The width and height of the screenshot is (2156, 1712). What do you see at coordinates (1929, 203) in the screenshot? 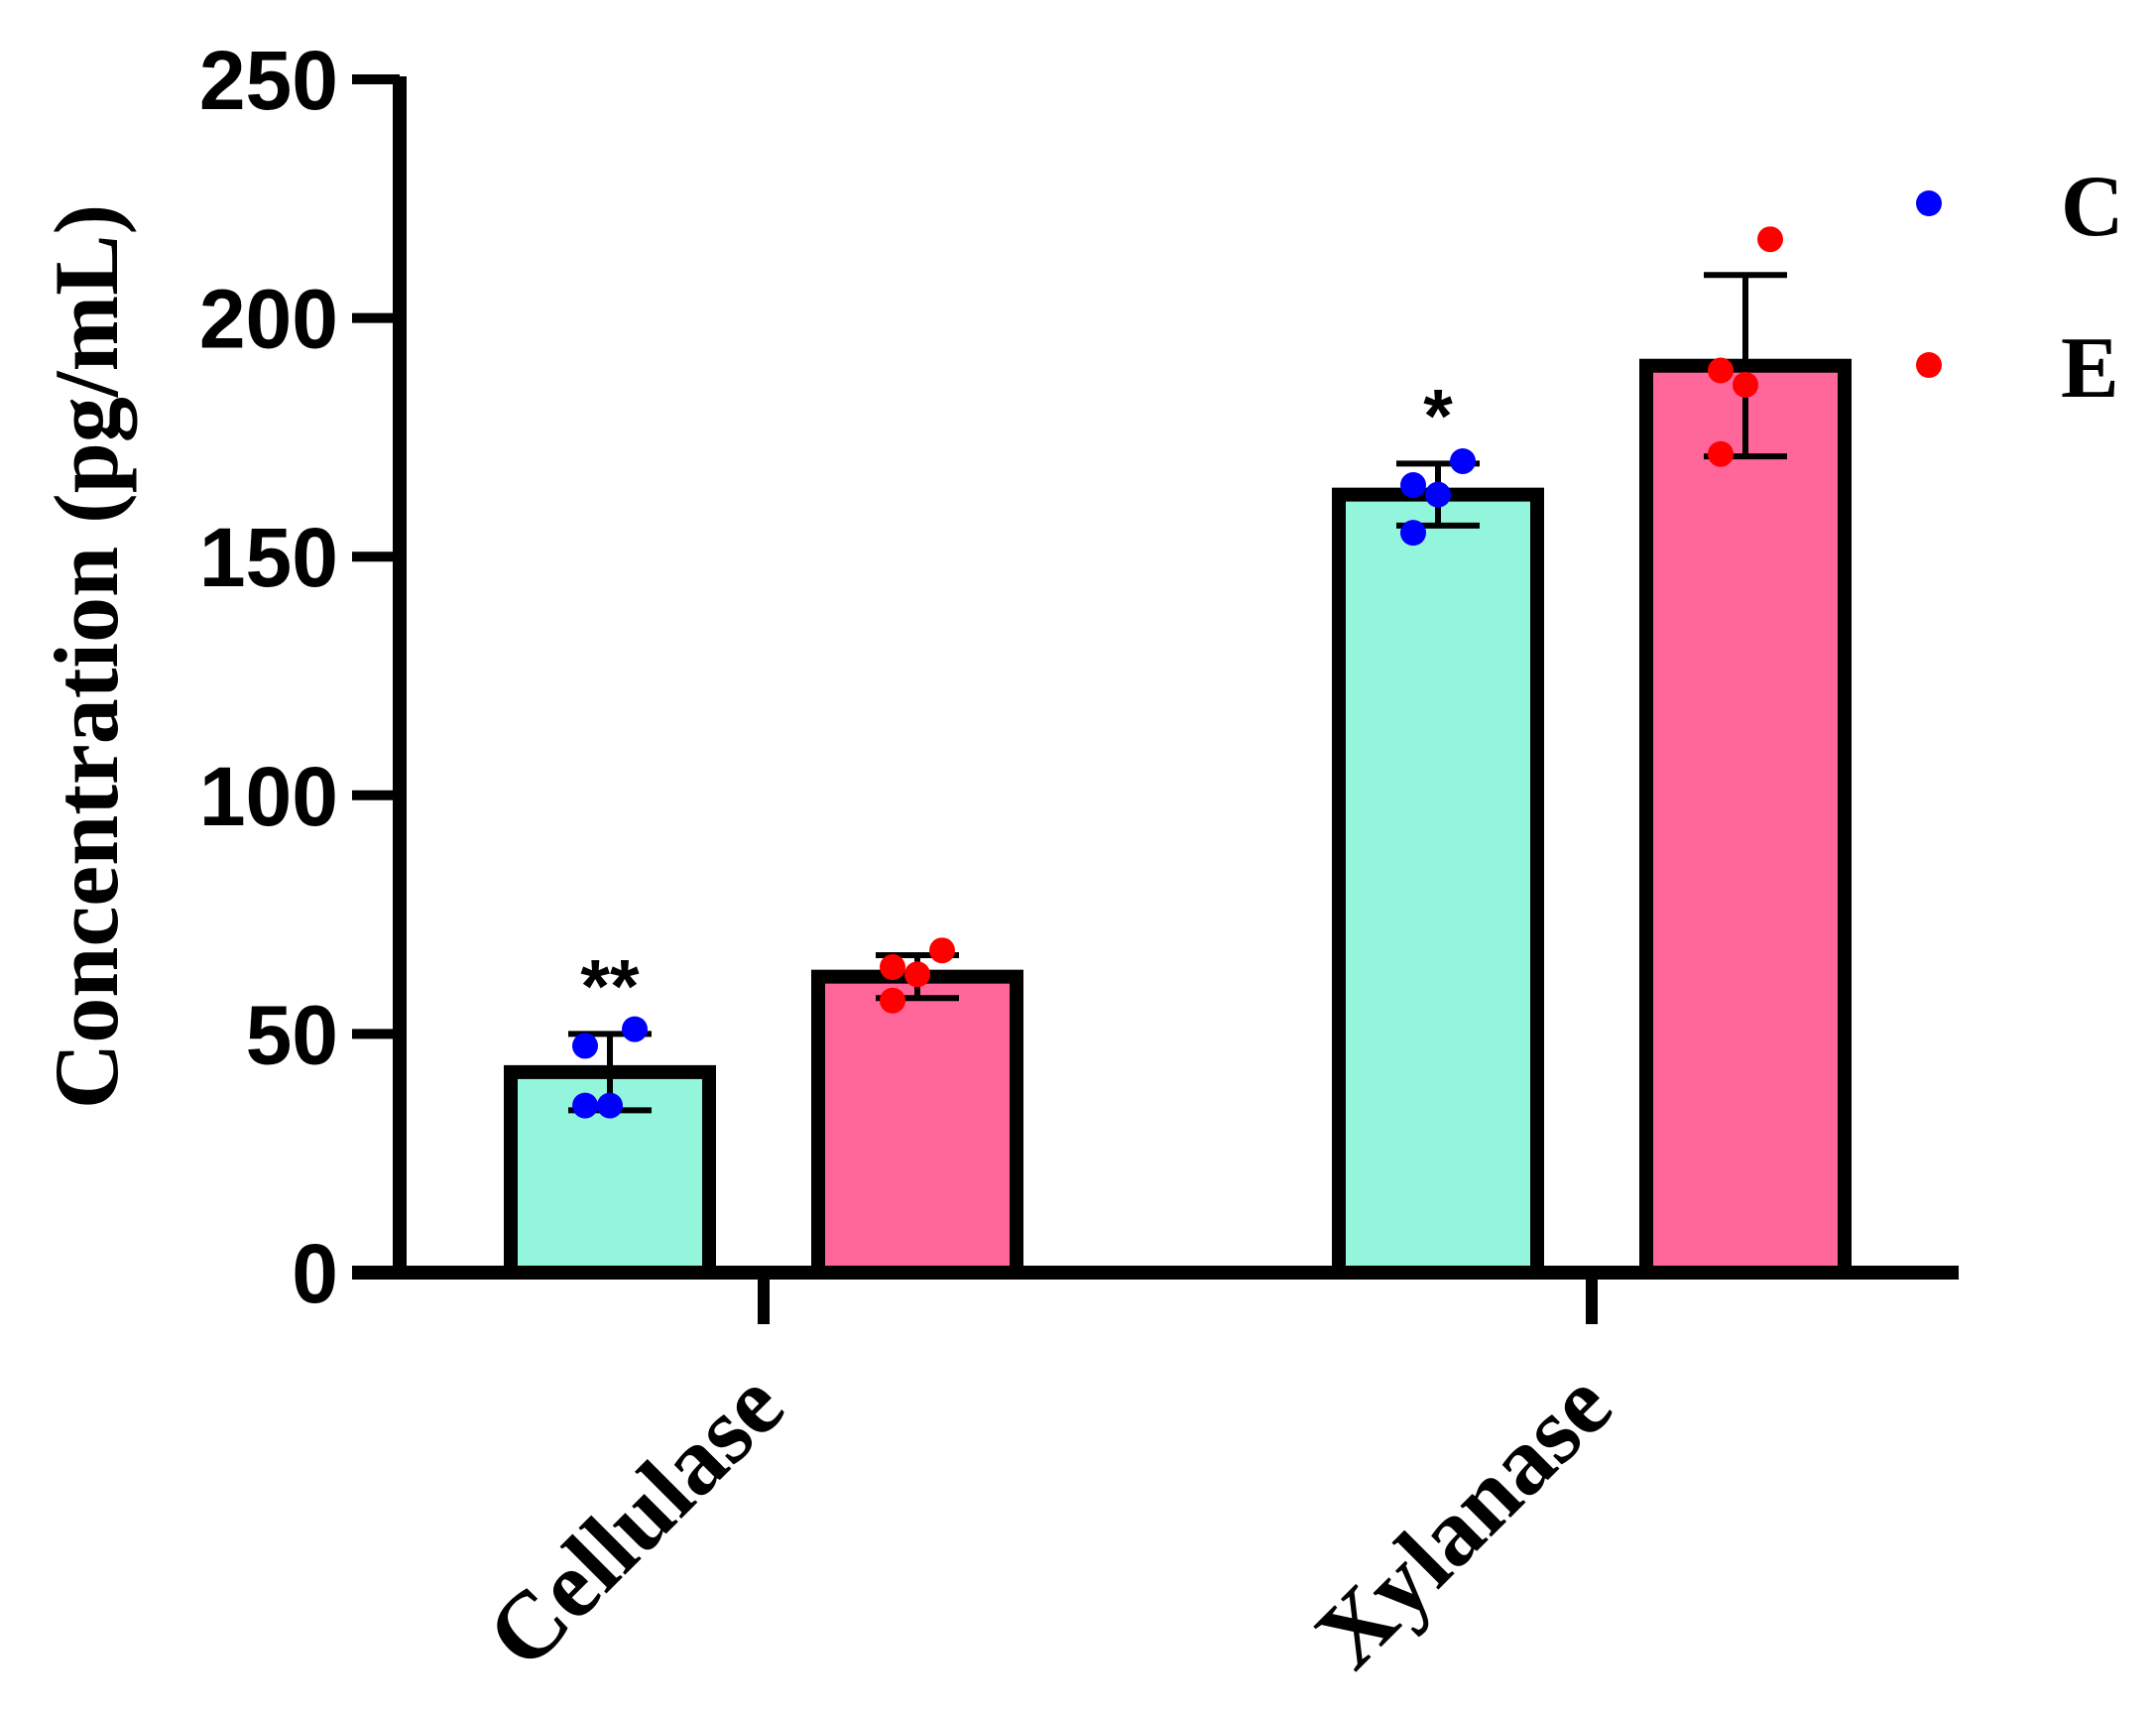
I see `legend-marker-C` at bounding box center [1929, 203].